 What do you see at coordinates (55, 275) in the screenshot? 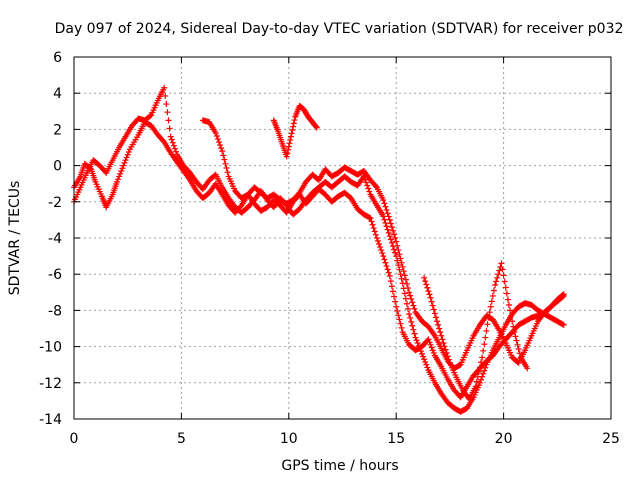
I see `y-tick-label: -6` at bounding box center [55, 275].